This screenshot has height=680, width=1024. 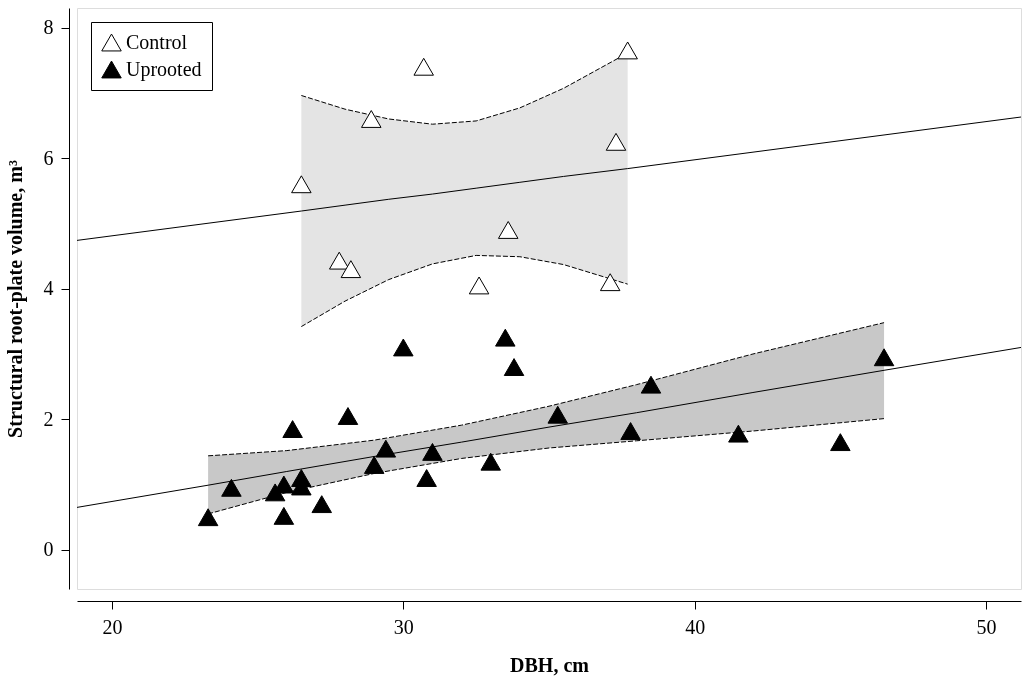 I want to click on y-tick-label: 8, so click(x=48, y=27).